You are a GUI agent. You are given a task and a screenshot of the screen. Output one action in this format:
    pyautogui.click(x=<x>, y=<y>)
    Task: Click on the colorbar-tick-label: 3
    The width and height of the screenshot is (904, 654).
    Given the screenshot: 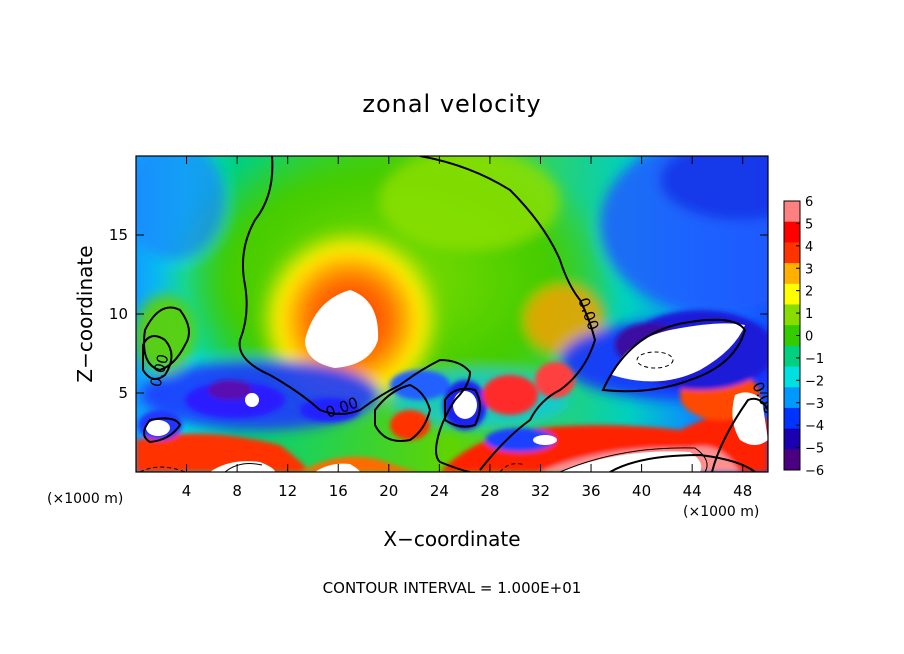 What is the action you would take?
    pyautogui.click(x=809, y=269)
    